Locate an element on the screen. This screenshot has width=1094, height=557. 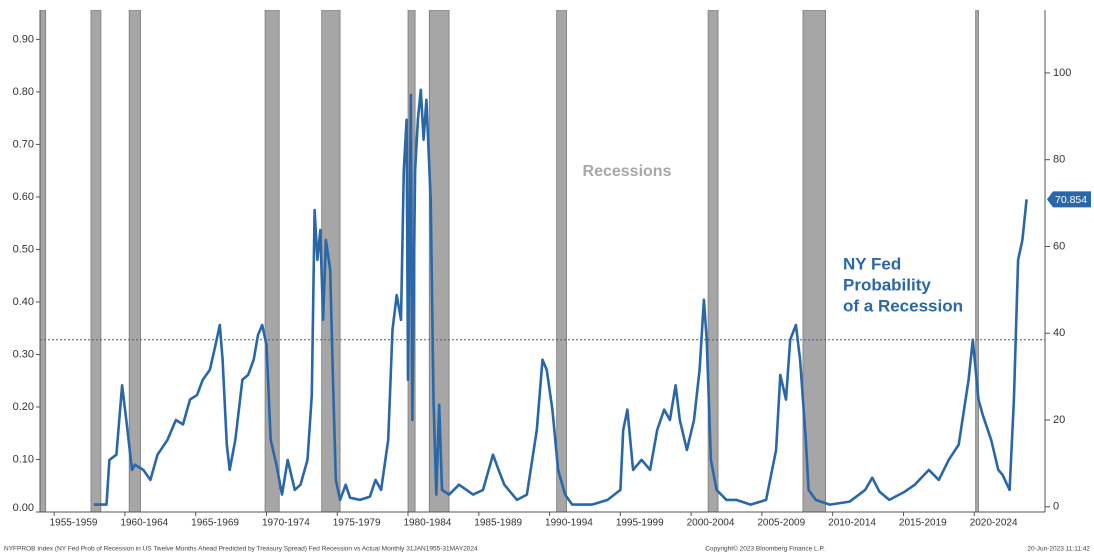
y-tick-label: 0.60 is located at coordinates (23, 197).